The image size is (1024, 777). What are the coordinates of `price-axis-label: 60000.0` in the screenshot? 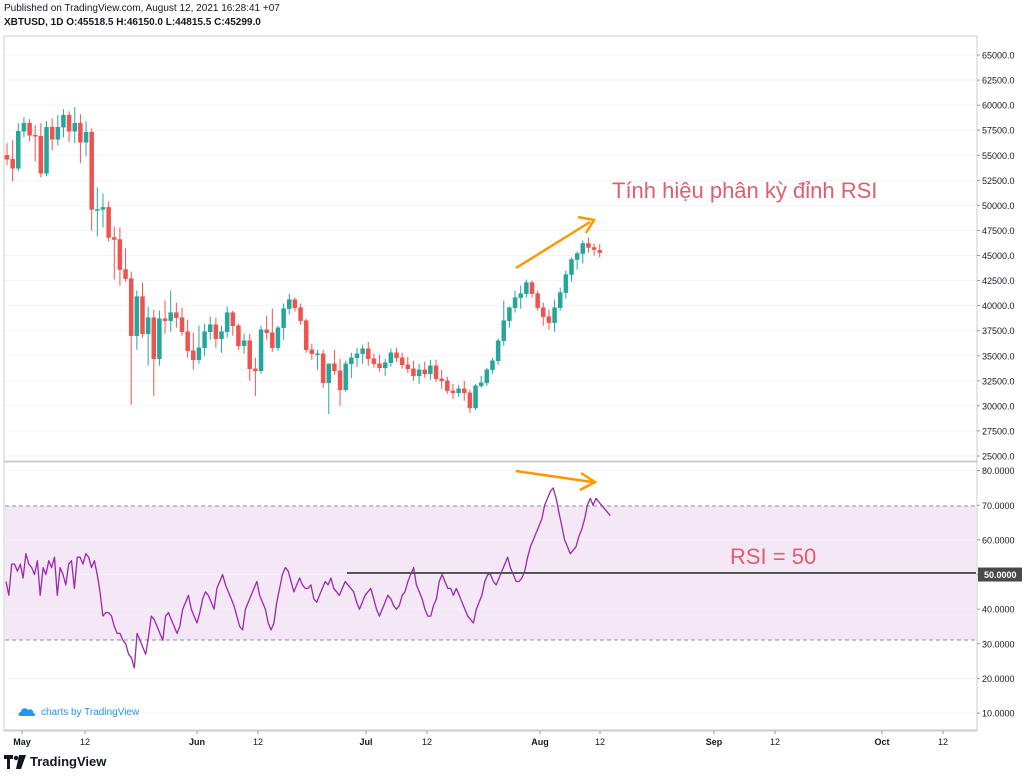 It's located at (998, 106).